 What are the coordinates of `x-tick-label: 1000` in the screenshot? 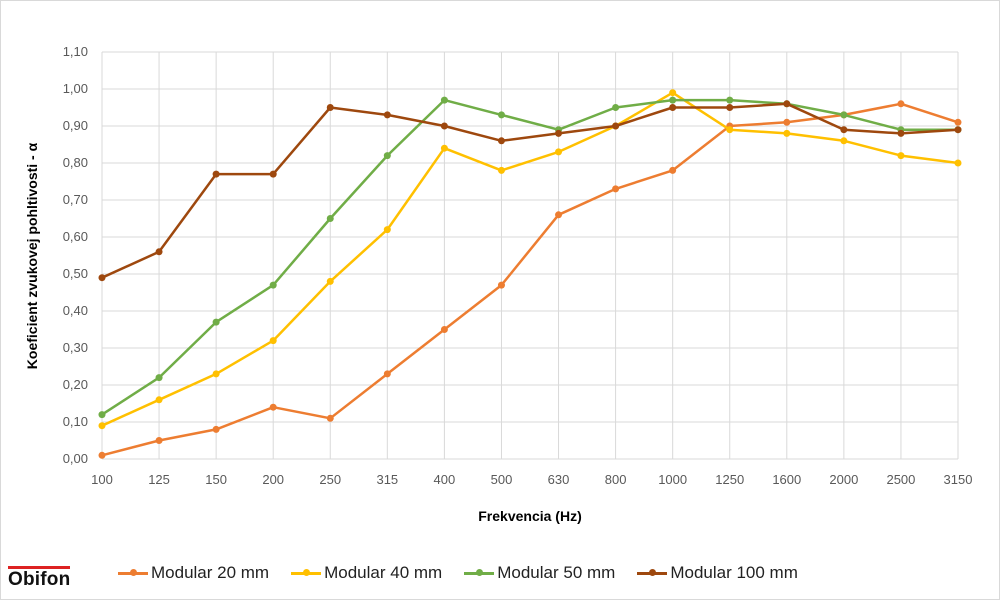 It's located at (672, 479).